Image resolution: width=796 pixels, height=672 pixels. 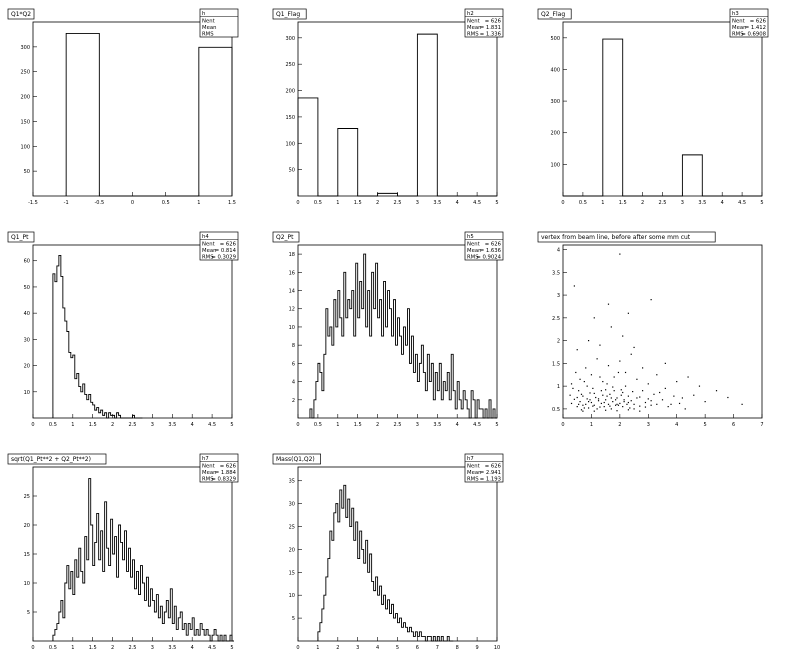 What do you see at coordinates (558, 296) in the screenshot?
I see `y-tick-label: 3` at bounding box center [558, 296].